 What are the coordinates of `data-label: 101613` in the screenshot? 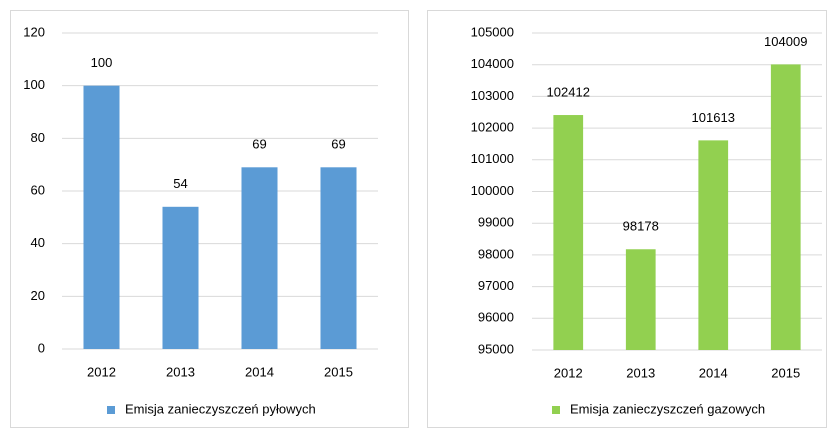 It's located at (713, 117).